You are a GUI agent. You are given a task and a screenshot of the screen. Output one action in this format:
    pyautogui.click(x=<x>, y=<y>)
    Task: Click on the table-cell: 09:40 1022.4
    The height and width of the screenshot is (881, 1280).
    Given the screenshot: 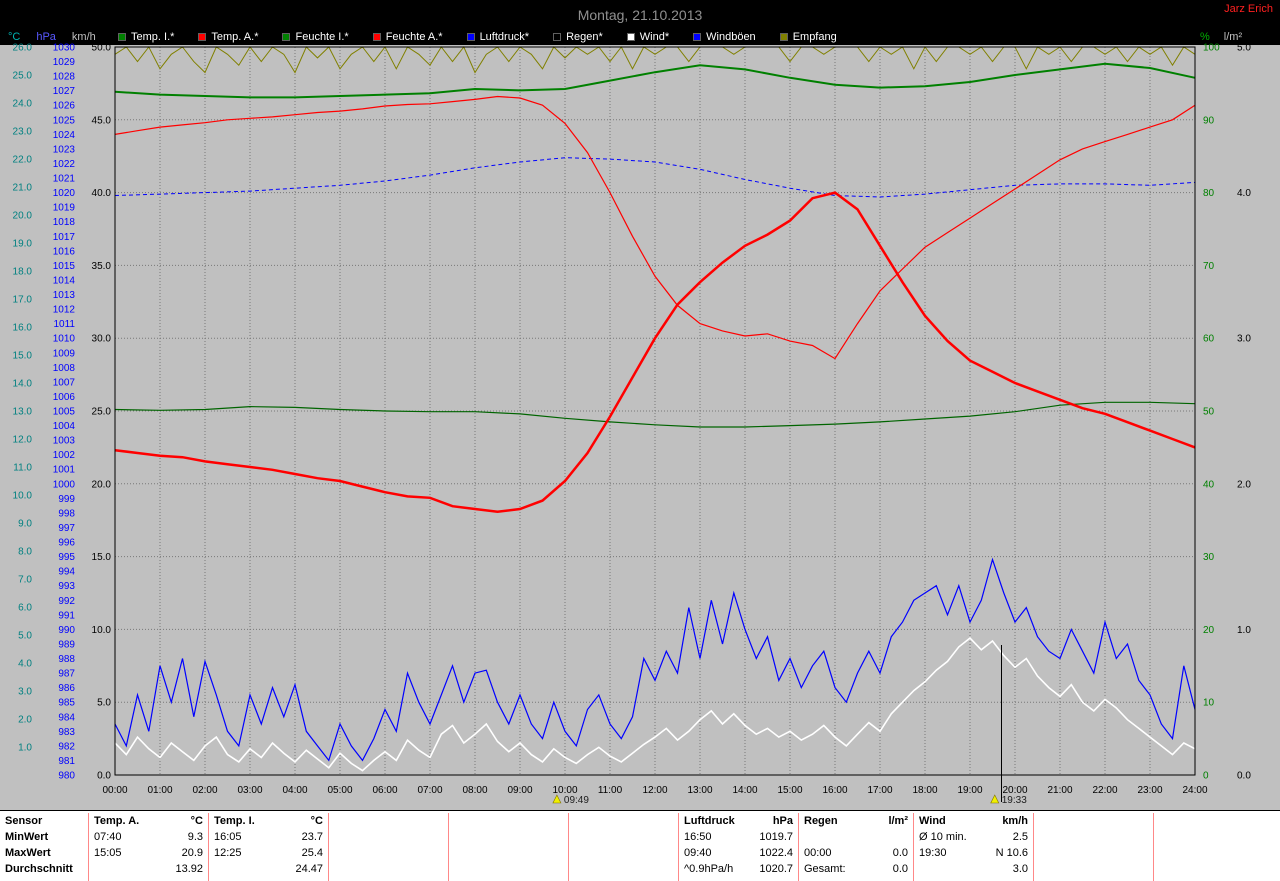 What is the action you would take?
    pyautogui.click(x=738, y=853)
    